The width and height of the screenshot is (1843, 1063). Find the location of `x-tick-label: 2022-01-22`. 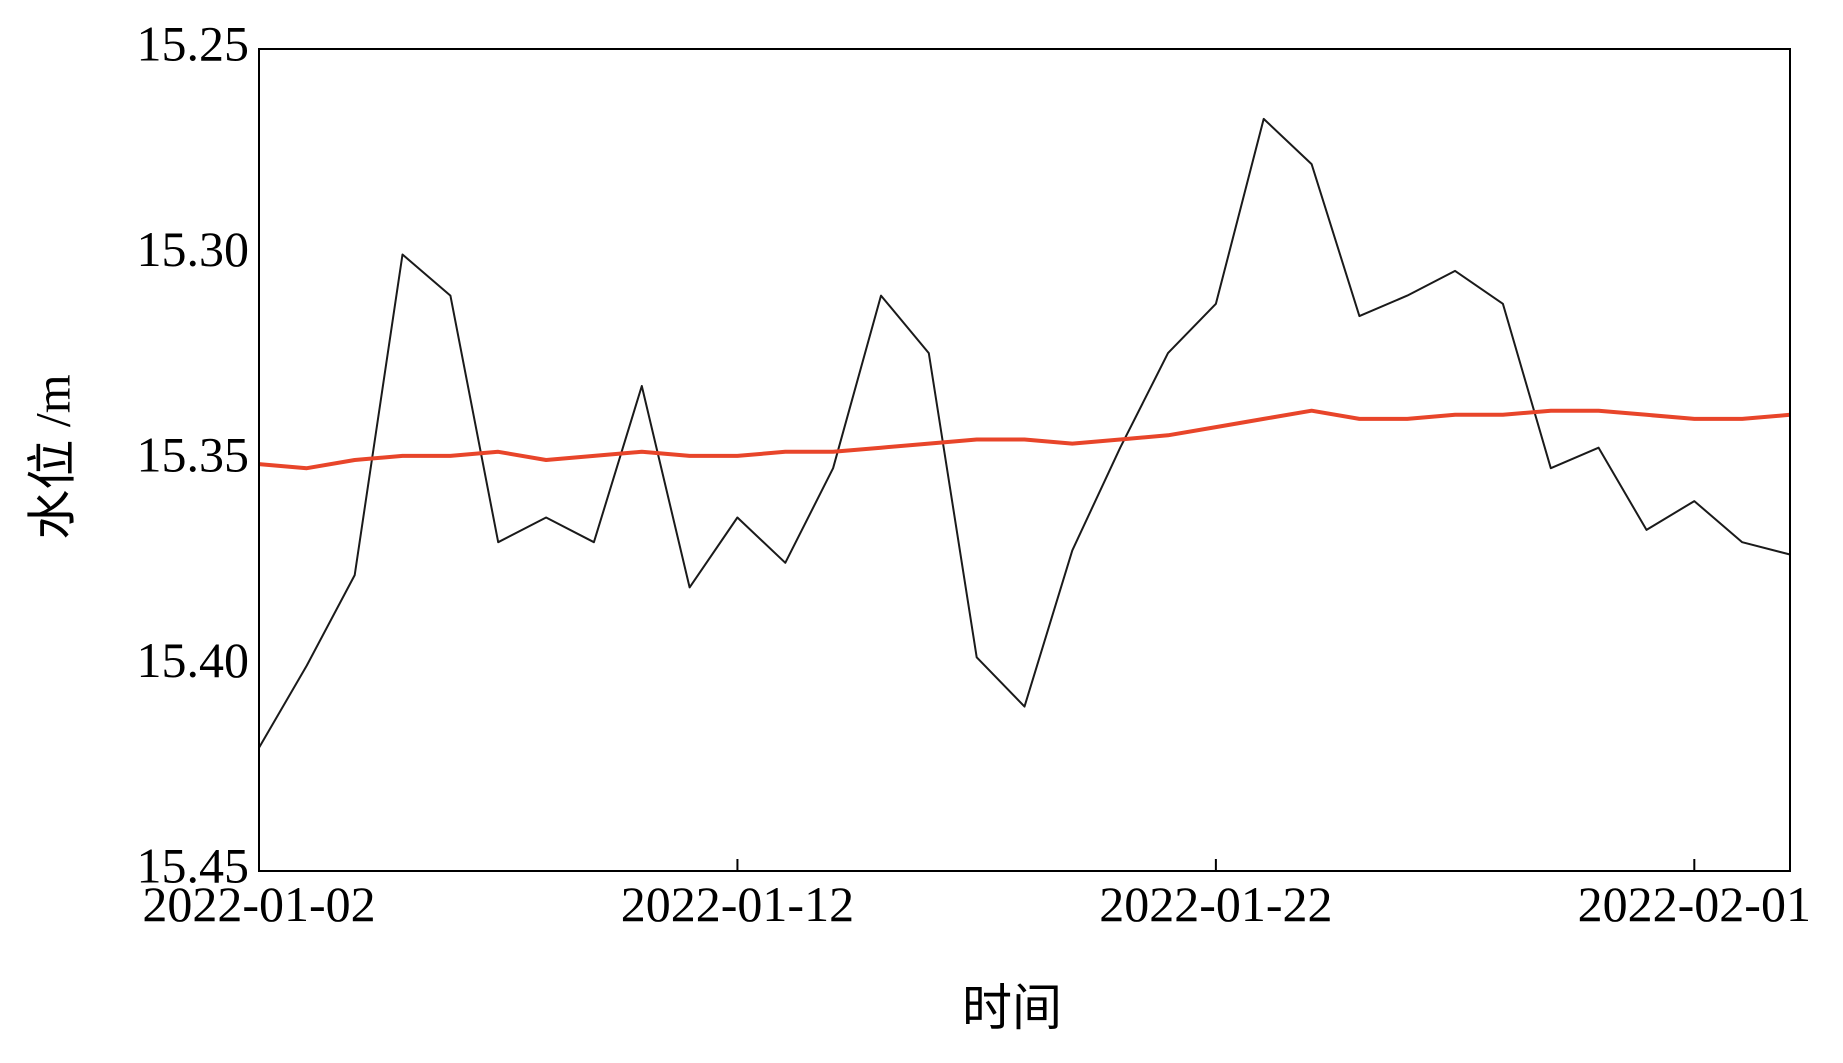

x-tick-label: 2022-01-22 is located at coordinates (1215, 904).